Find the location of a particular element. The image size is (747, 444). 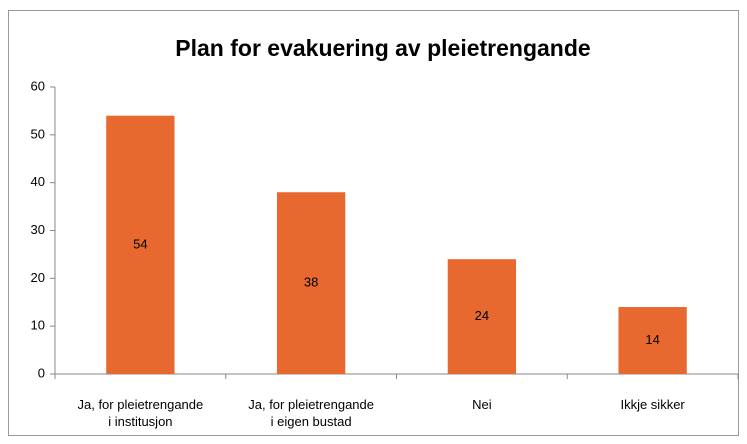

y-tick-label: 40 is located at coordinates (38, 181).